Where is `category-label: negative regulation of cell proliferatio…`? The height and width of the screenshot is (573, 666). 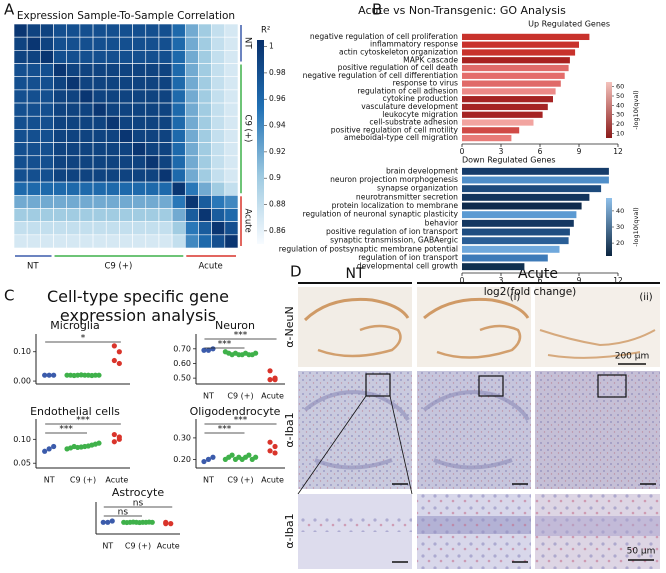 category-label: negative regulation of cell proliferatio… is located at coordinates (384, 36).